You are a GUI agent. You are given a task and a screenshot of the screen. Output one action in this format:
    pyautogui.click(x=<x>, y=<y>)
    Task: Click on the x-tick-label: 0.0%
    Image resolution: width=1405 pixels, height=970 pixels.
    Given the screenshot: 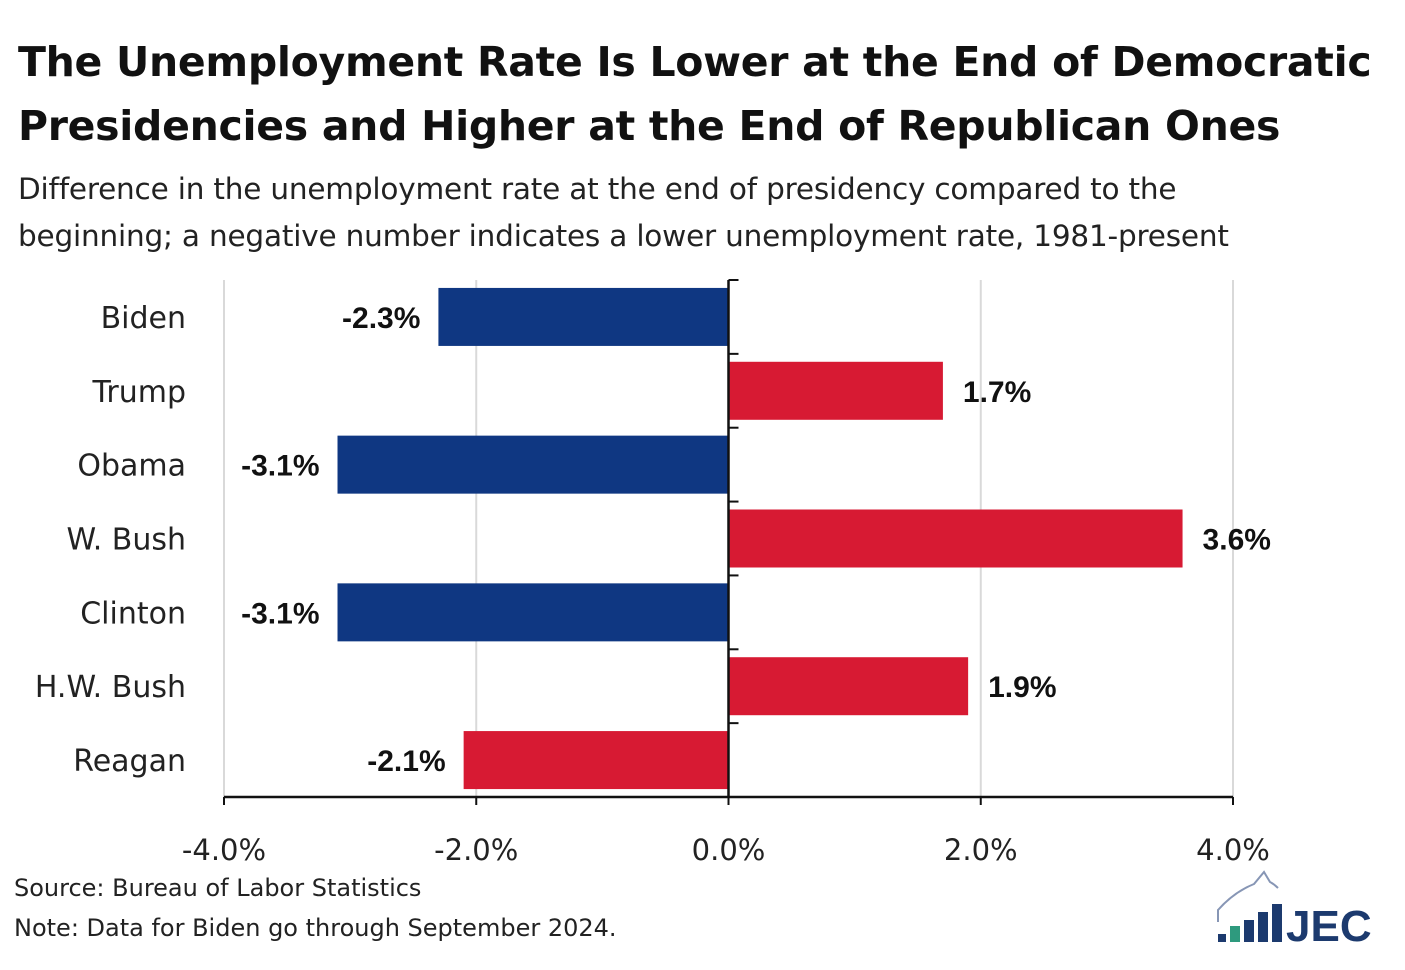 What is the action you would take?
    pyautogui.click(x=729, y=850)
    